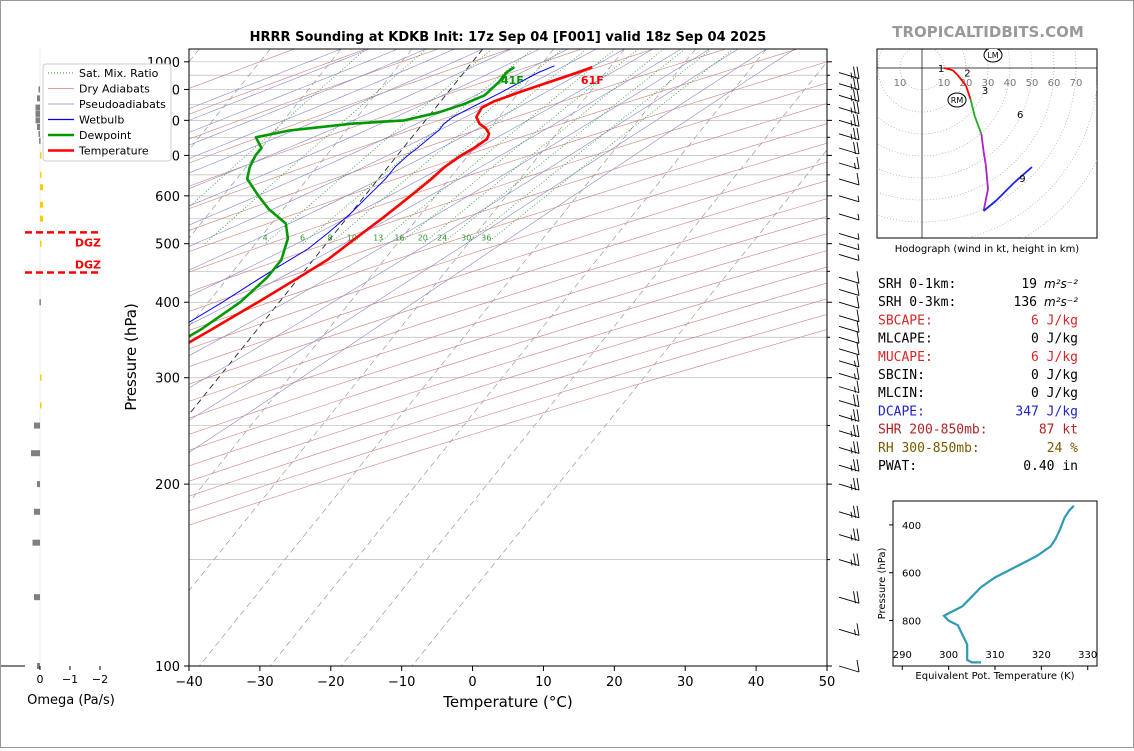 This screenshot has width=1134, height=751. What do you see at coordinates (1058, 430) in the screenshot?
I see `stat-value: 87 kt` at bounding box center [1058, 430].